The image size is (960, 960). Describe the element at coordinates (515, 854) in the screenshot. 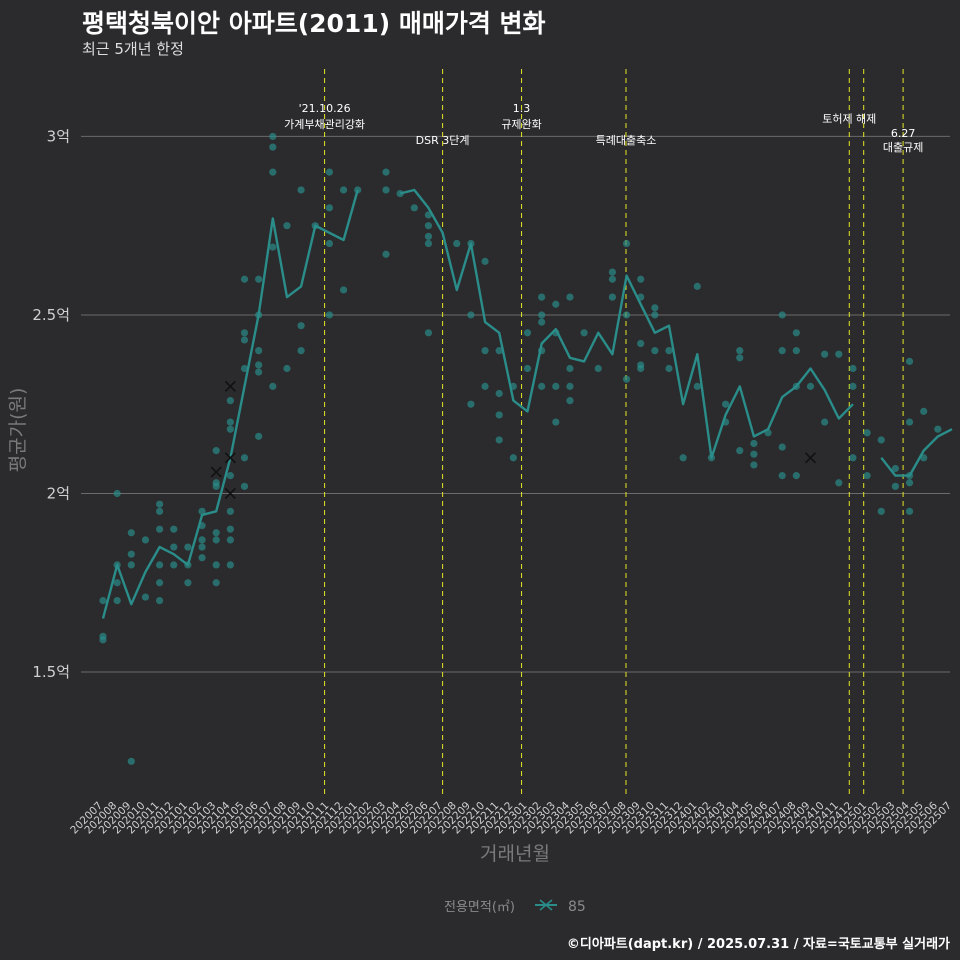

I see `x-axis-title: 거래년월` at that location.